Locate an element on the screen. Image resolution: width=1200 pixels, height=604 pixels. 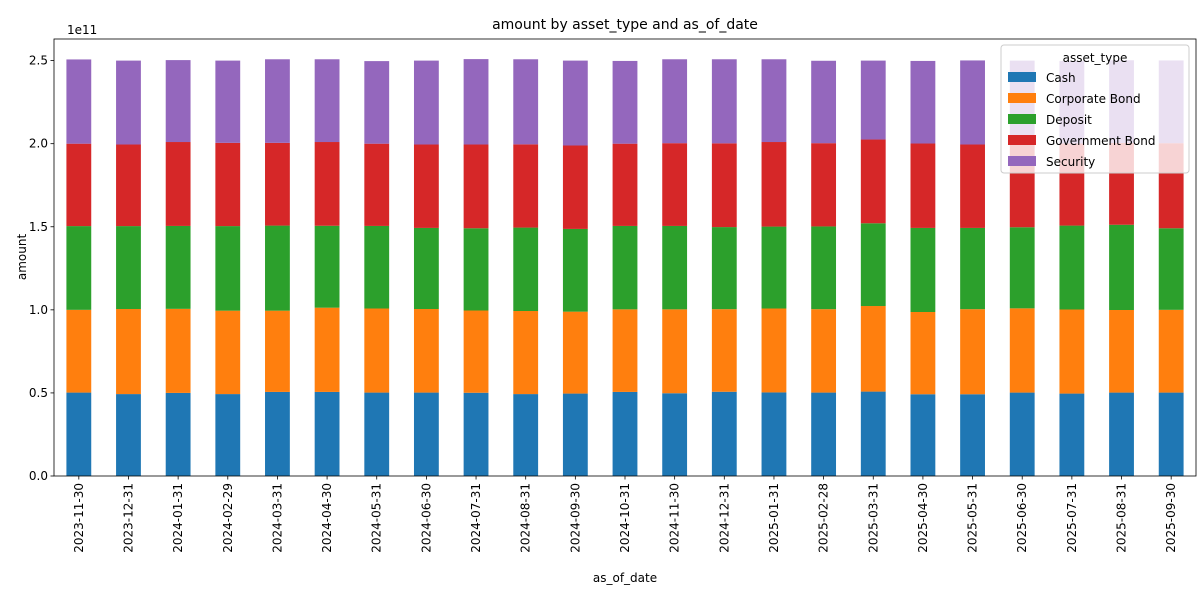
x-tick-label: 2024-06-30 is located at coordinates (426, 518).